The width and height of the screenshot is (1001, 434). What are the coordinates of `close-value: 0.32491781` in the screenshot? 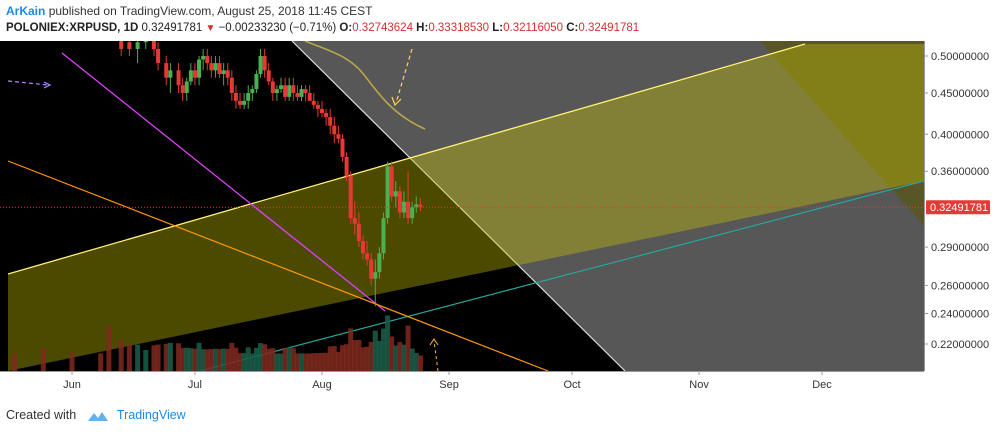 It's located at (609, 28).